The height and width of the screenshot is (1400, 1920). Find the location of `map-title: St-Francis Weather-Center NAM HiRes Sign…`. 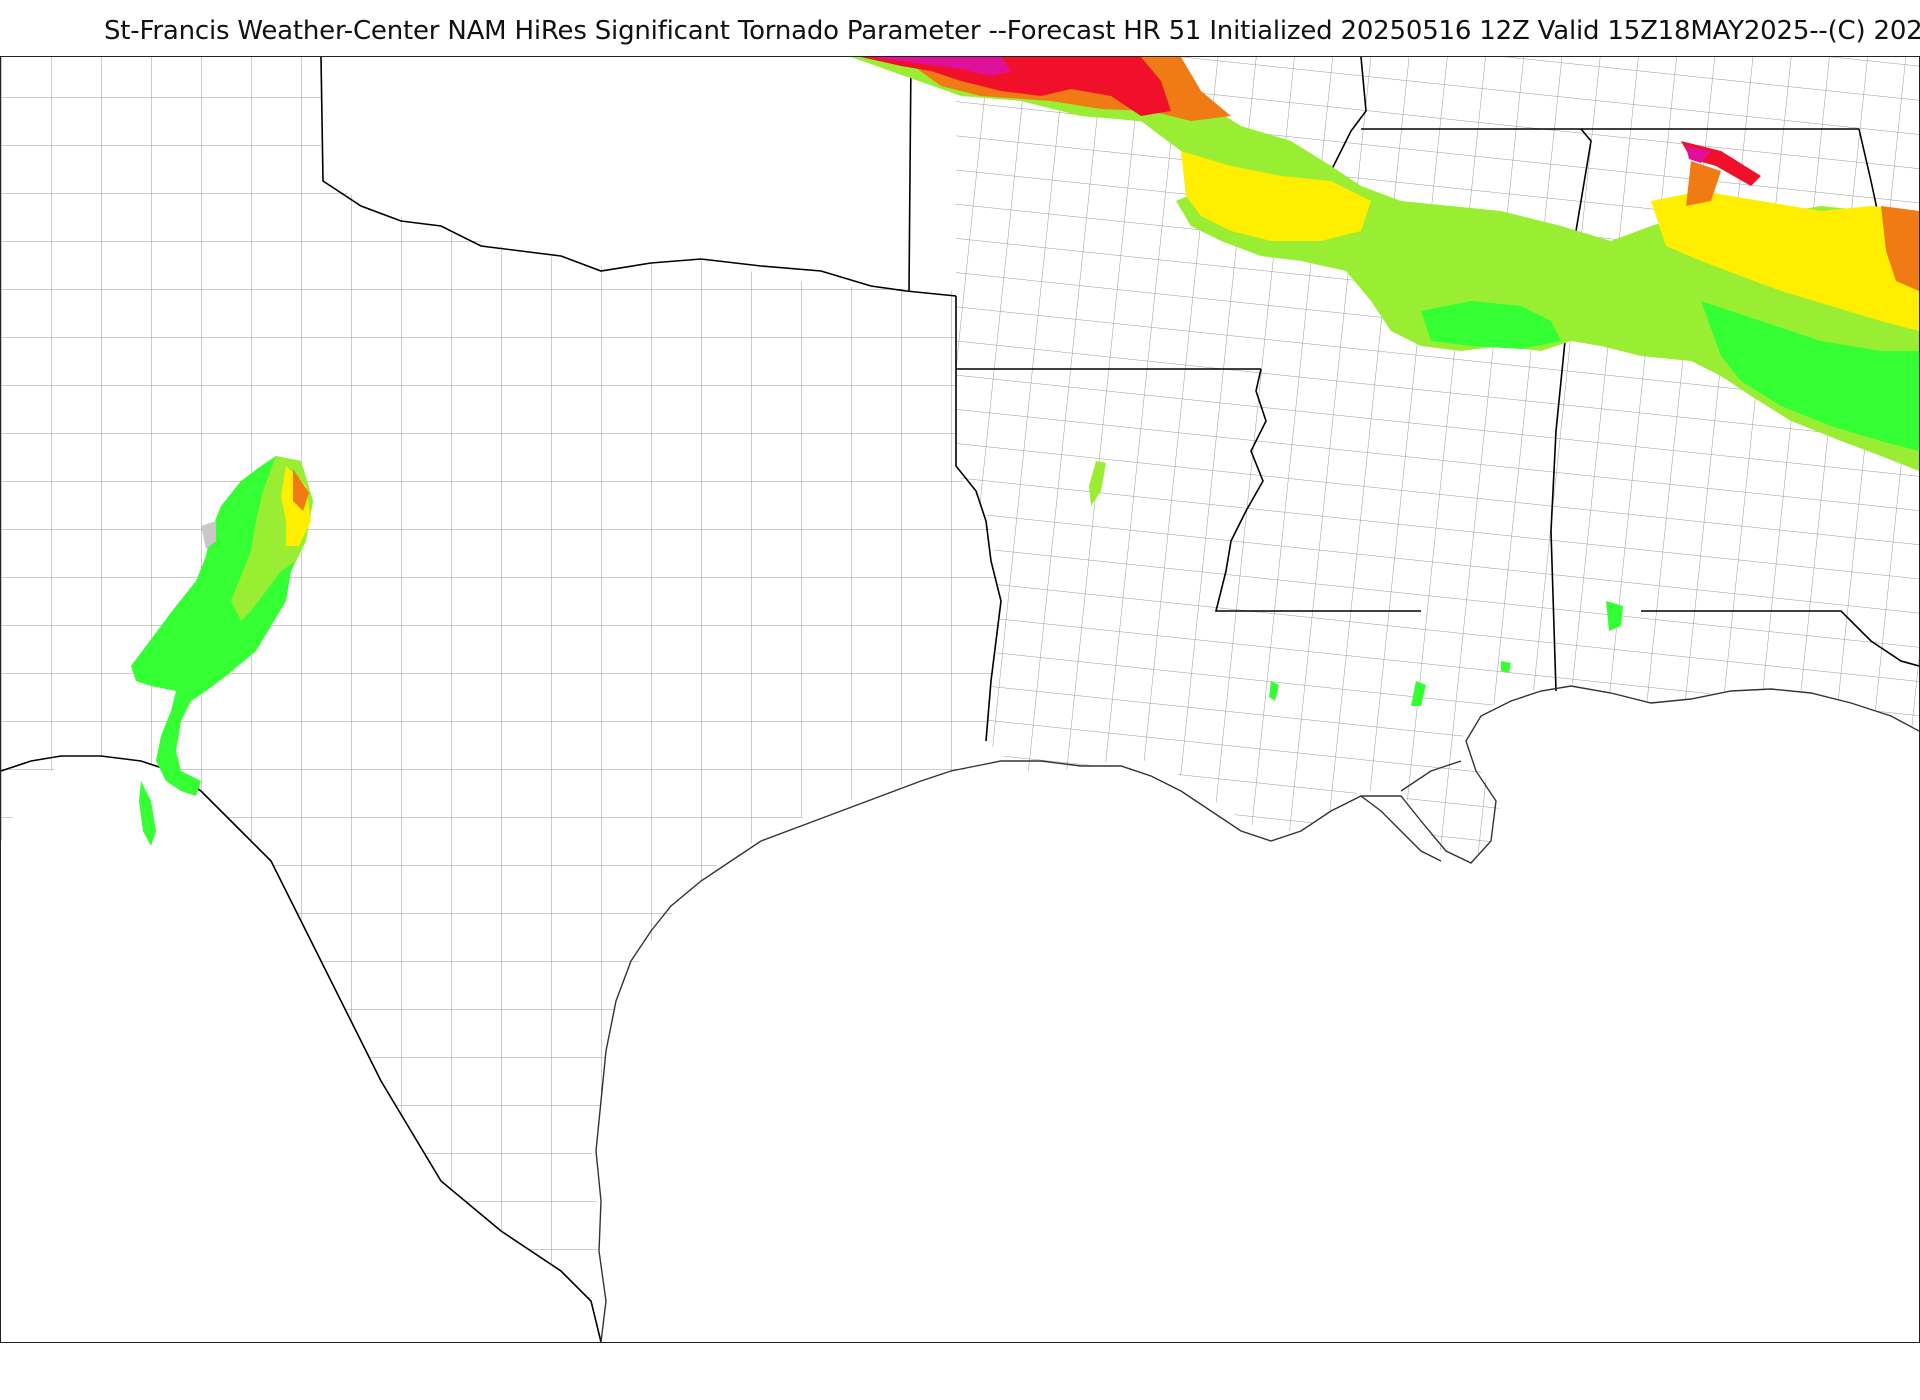

map-title: St-Francis Weather-Center NAM HiRes Sign… is located at coordinates (960, 28).